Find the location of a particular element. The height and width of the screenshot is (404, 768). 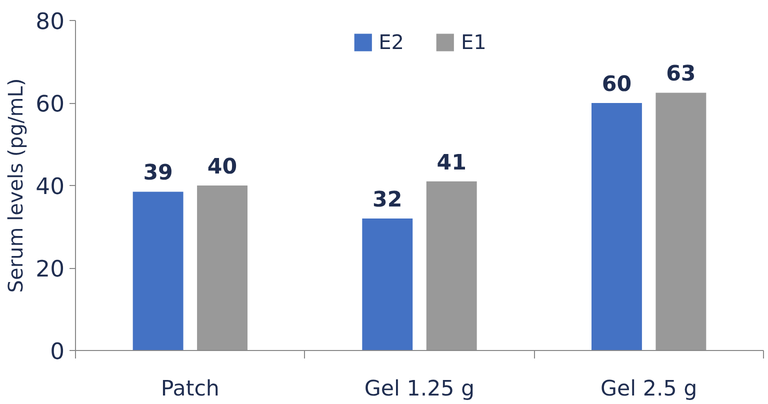

data-label: 41 is located at coordinates (451, 163).